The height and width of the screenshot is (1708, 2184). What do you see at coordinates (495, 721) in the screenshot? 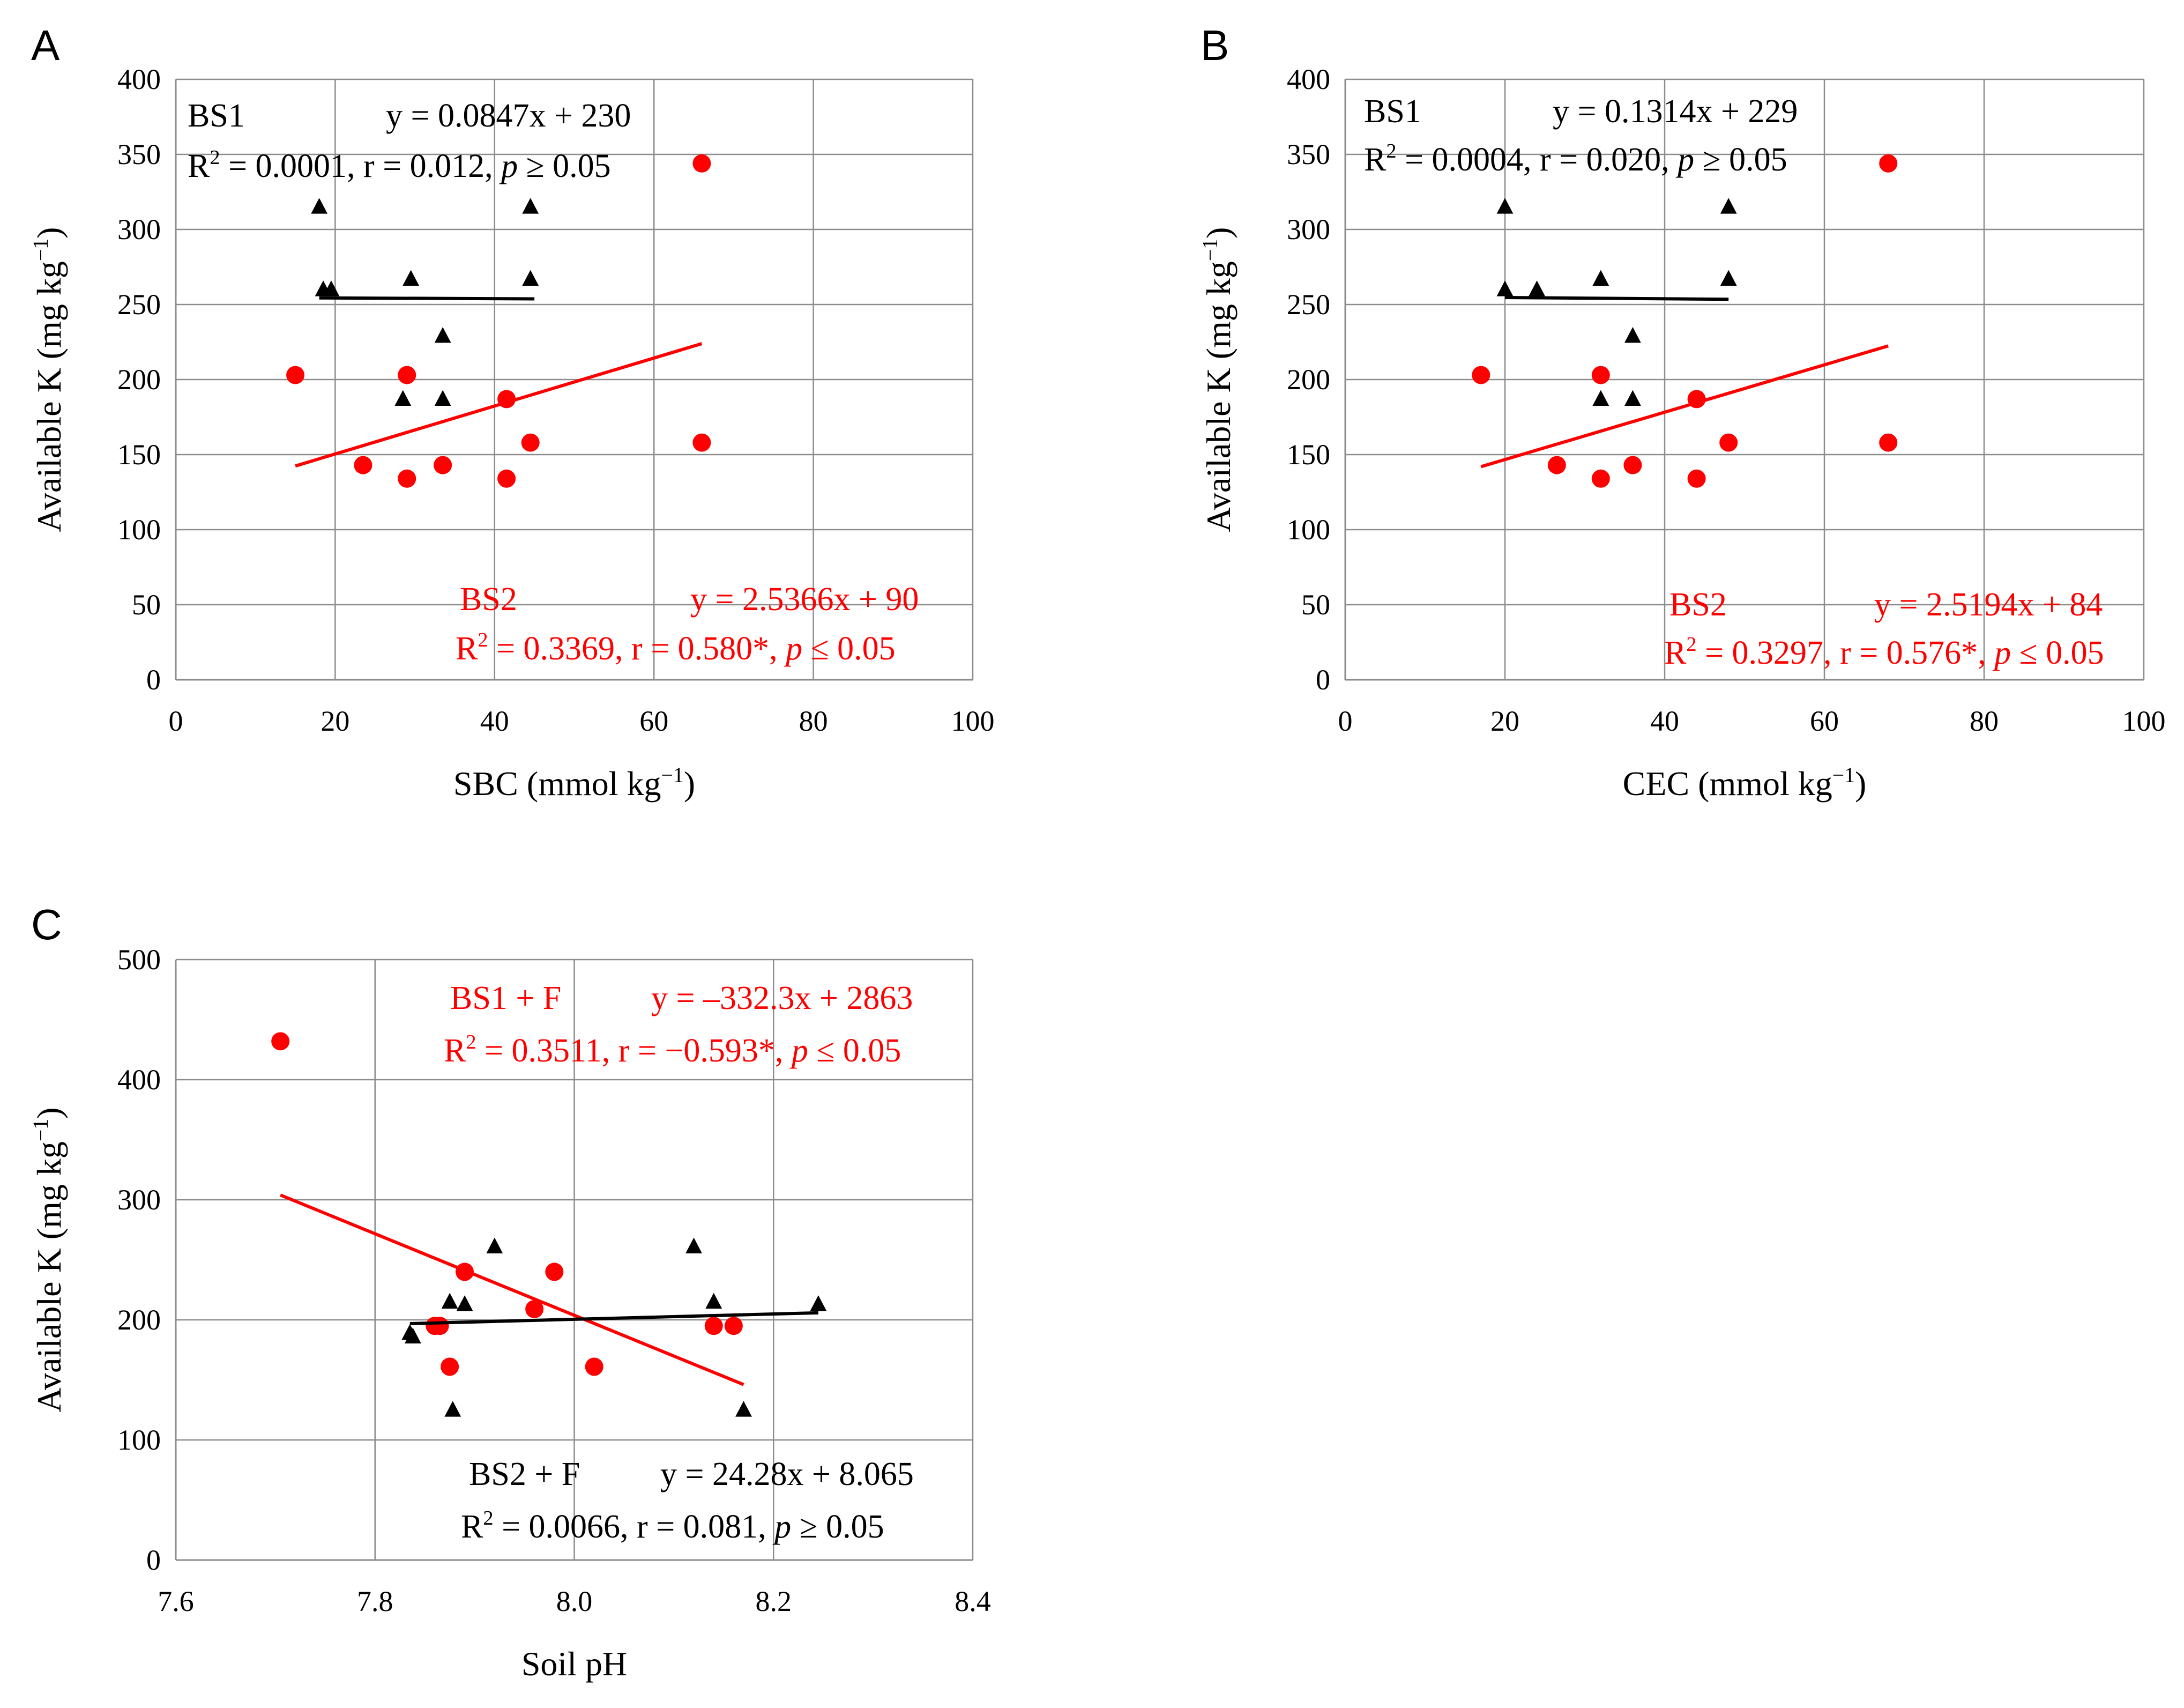
I see `x-tick-label: 40` at bounding box center [495, 721].